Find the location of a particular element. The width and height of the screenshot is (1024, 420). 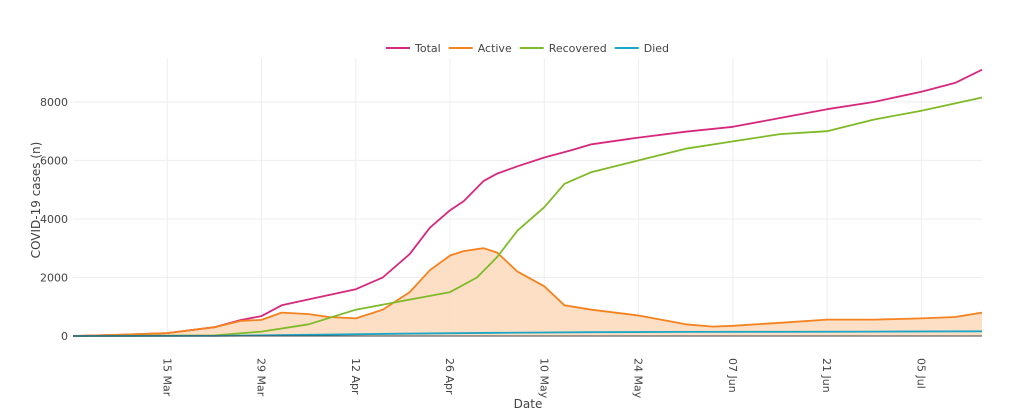

x-tick-label: 29 Mar is located at coordinates (261, 377).